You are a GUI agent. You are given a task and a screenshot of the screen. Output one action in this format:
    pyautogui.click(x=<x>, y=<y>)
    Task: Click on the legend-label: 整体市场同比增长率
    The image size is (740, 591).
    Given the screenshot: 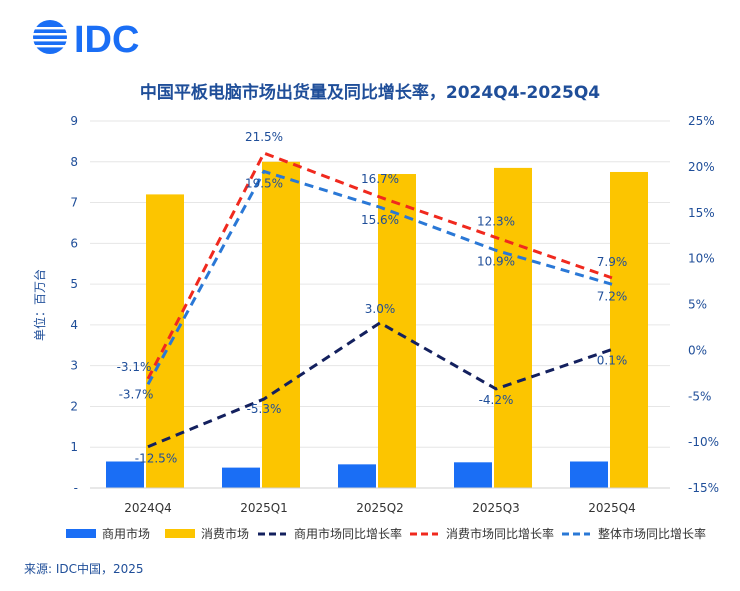 What is the action you would take?
    pyautogui.click(x=652, y=533)
    